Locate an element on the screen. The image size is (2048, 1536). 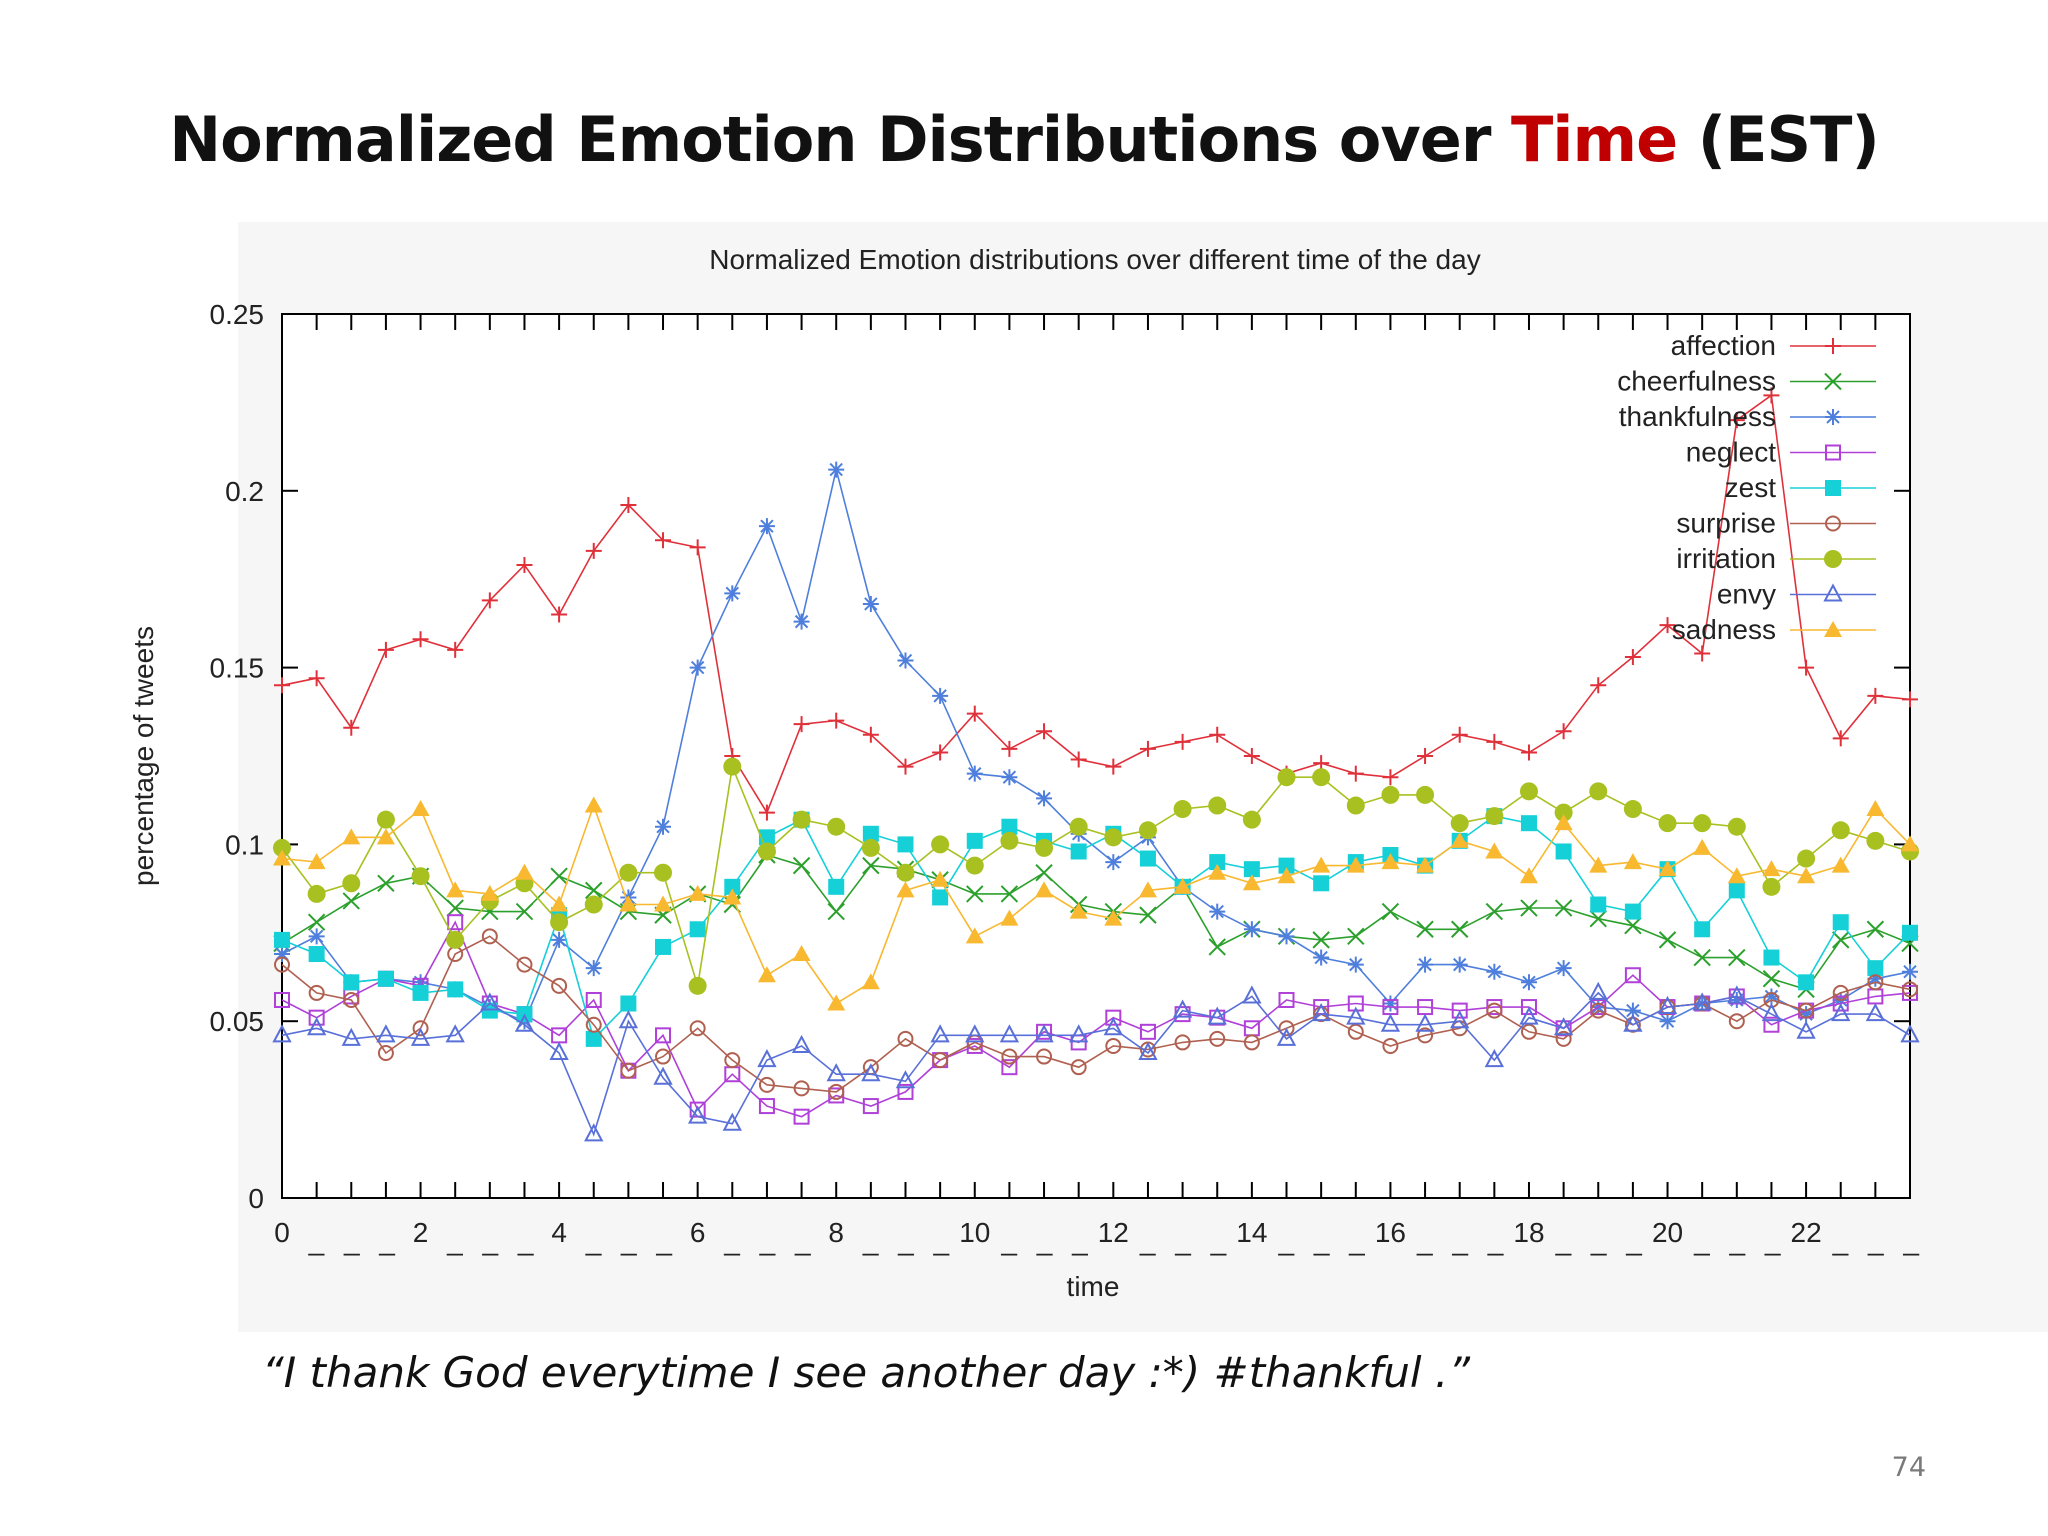
legend-label-envy: envy is located at coordinates (1746, 594).